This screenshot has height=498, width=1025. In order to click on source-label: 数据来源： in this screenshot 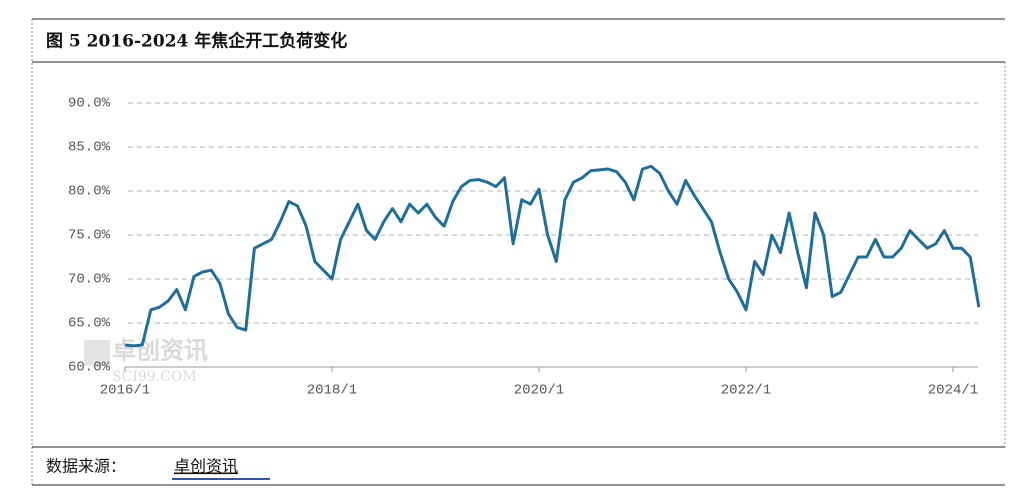, I will do `click(86, 466)`.